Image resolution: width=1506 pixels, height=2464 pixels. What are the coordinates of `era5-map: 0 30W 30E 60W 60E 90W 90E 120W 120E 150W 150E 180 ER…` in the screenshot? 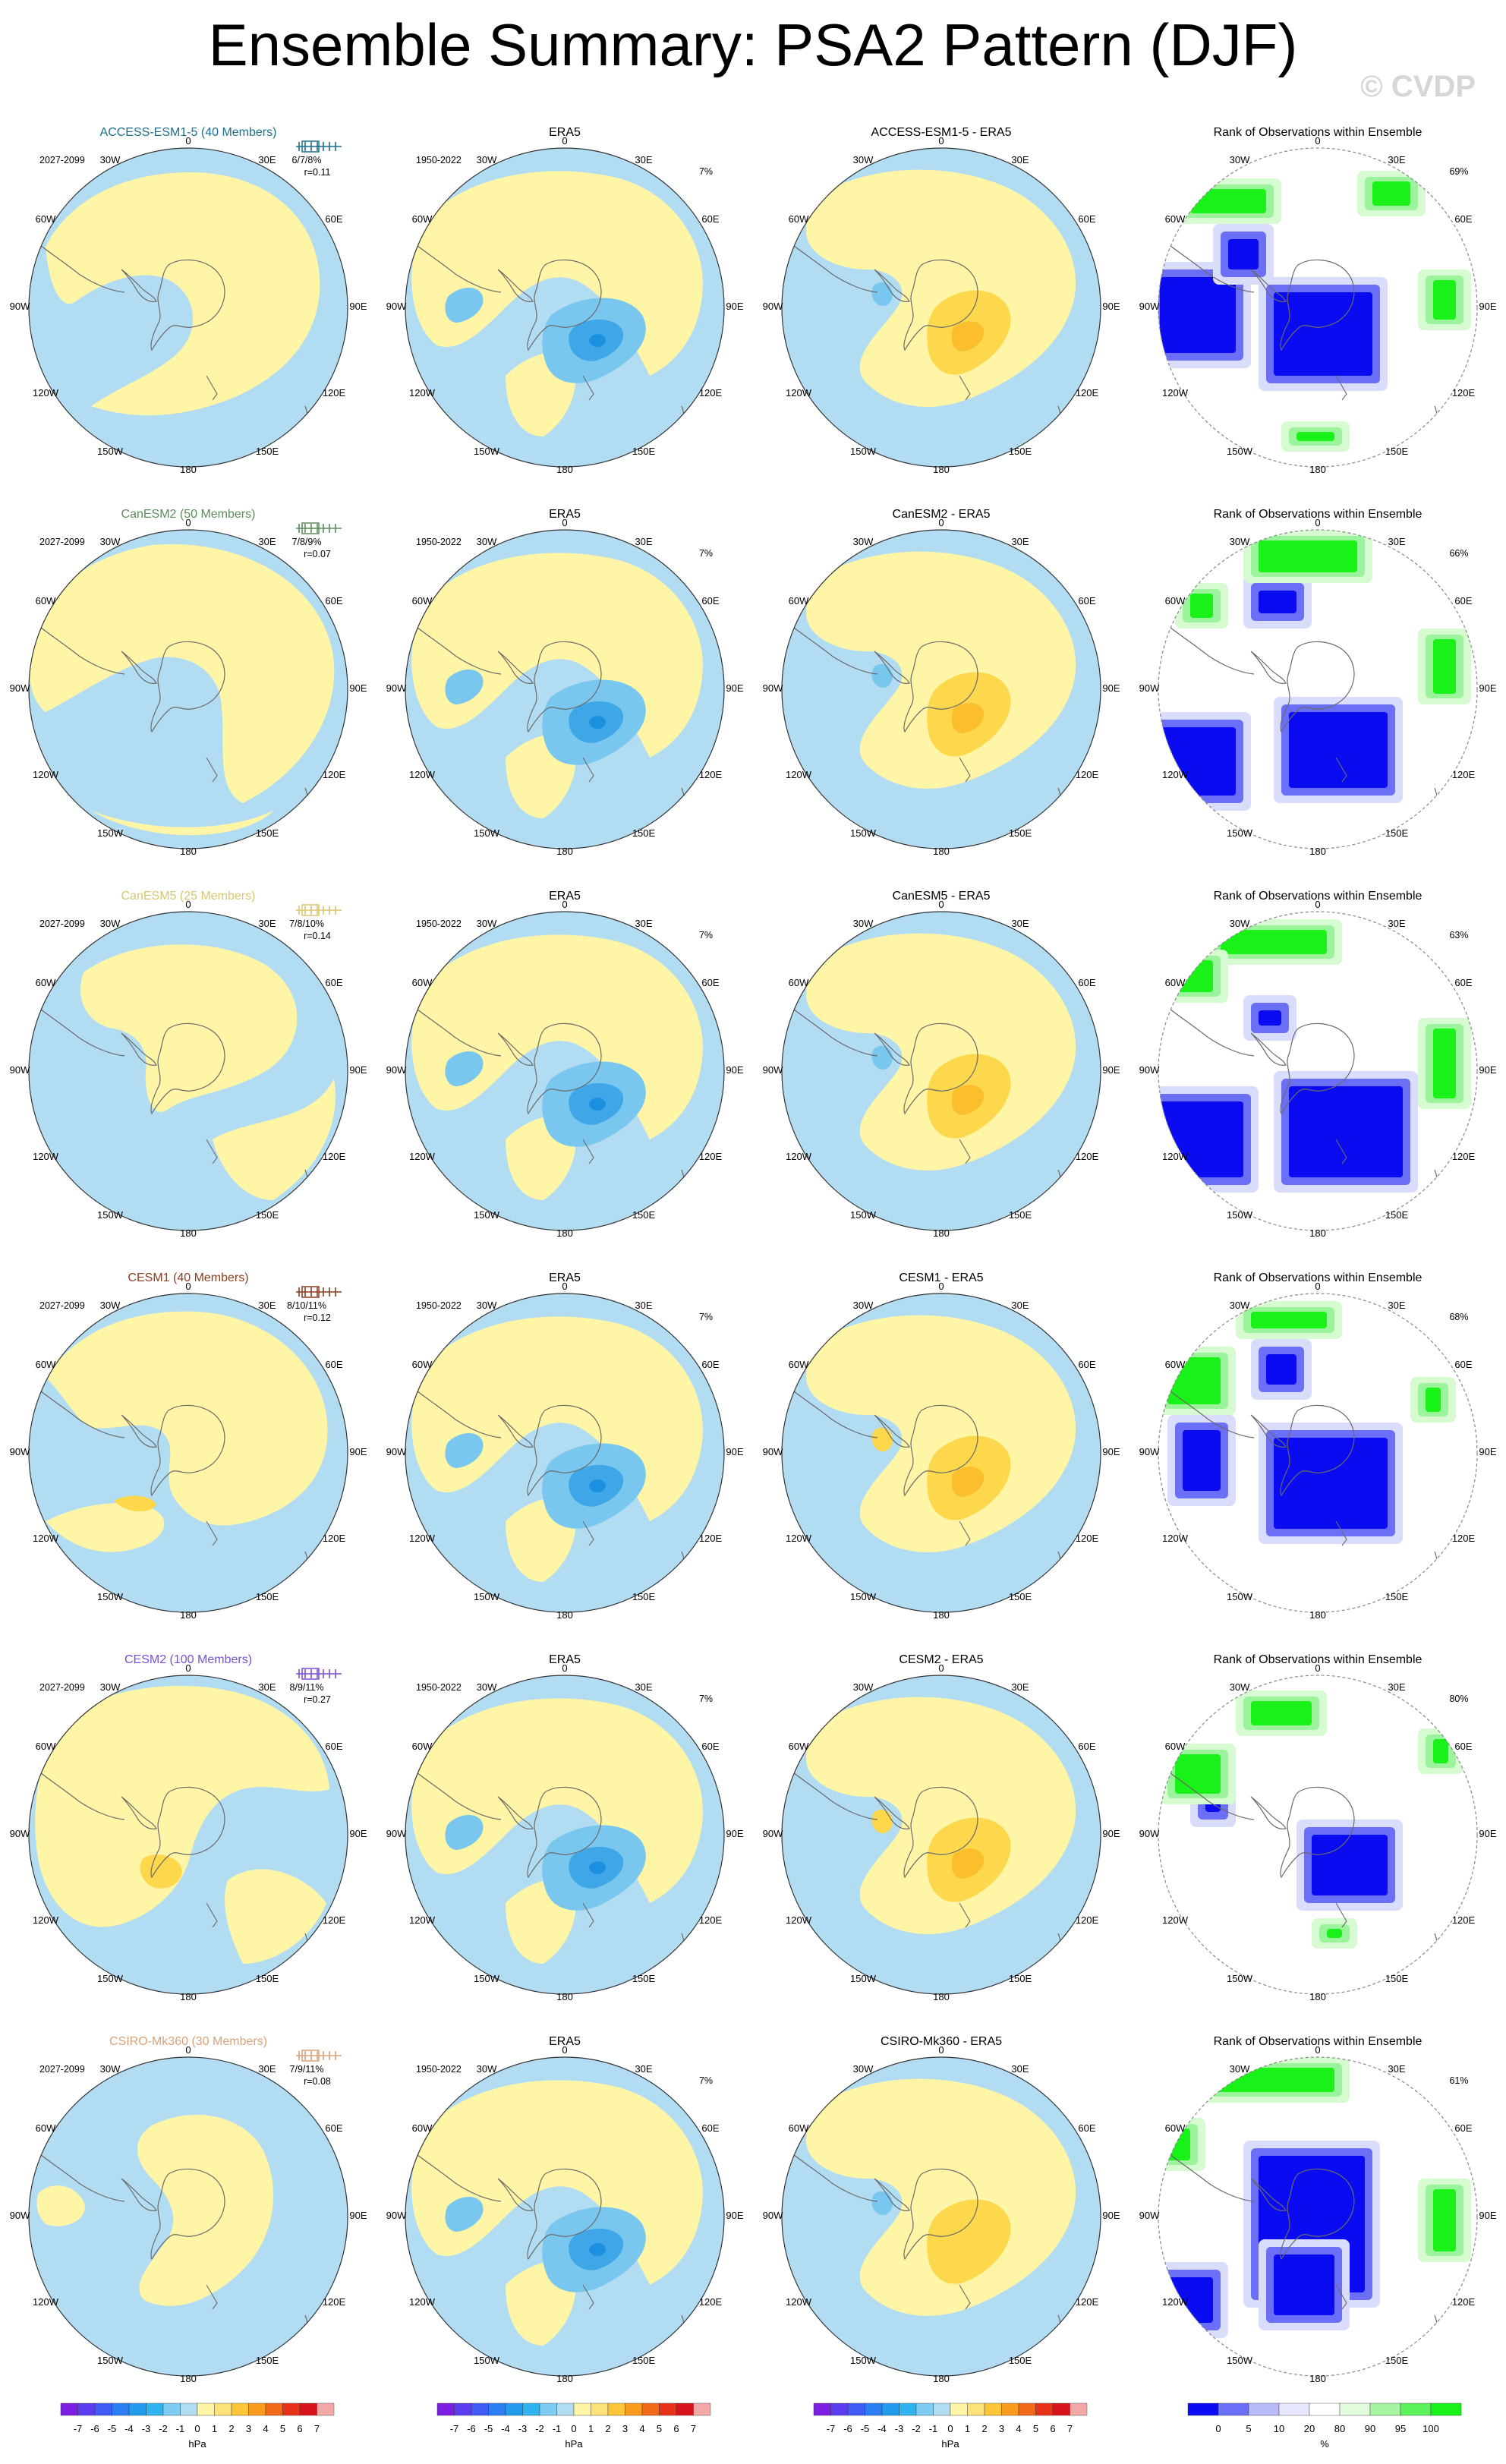 It's located at (564, 1439).